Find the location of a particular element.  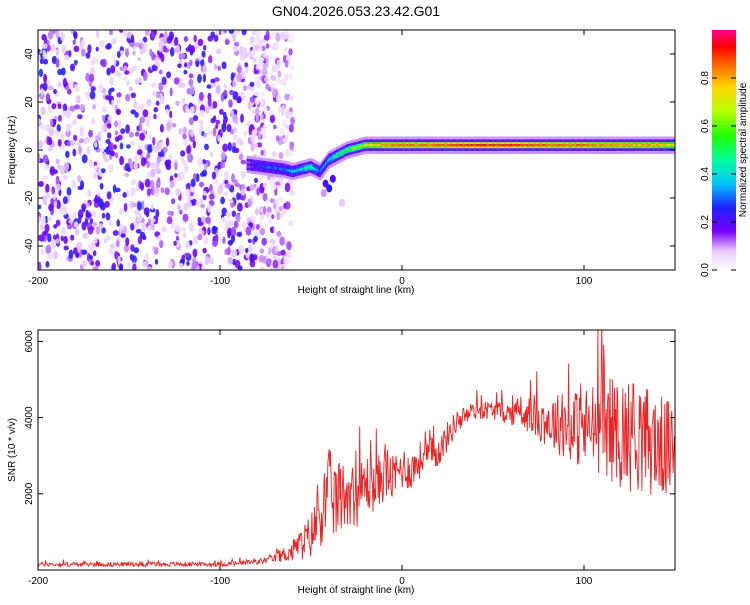

x-tick-label: 100 is located at coordinates (584, 281).